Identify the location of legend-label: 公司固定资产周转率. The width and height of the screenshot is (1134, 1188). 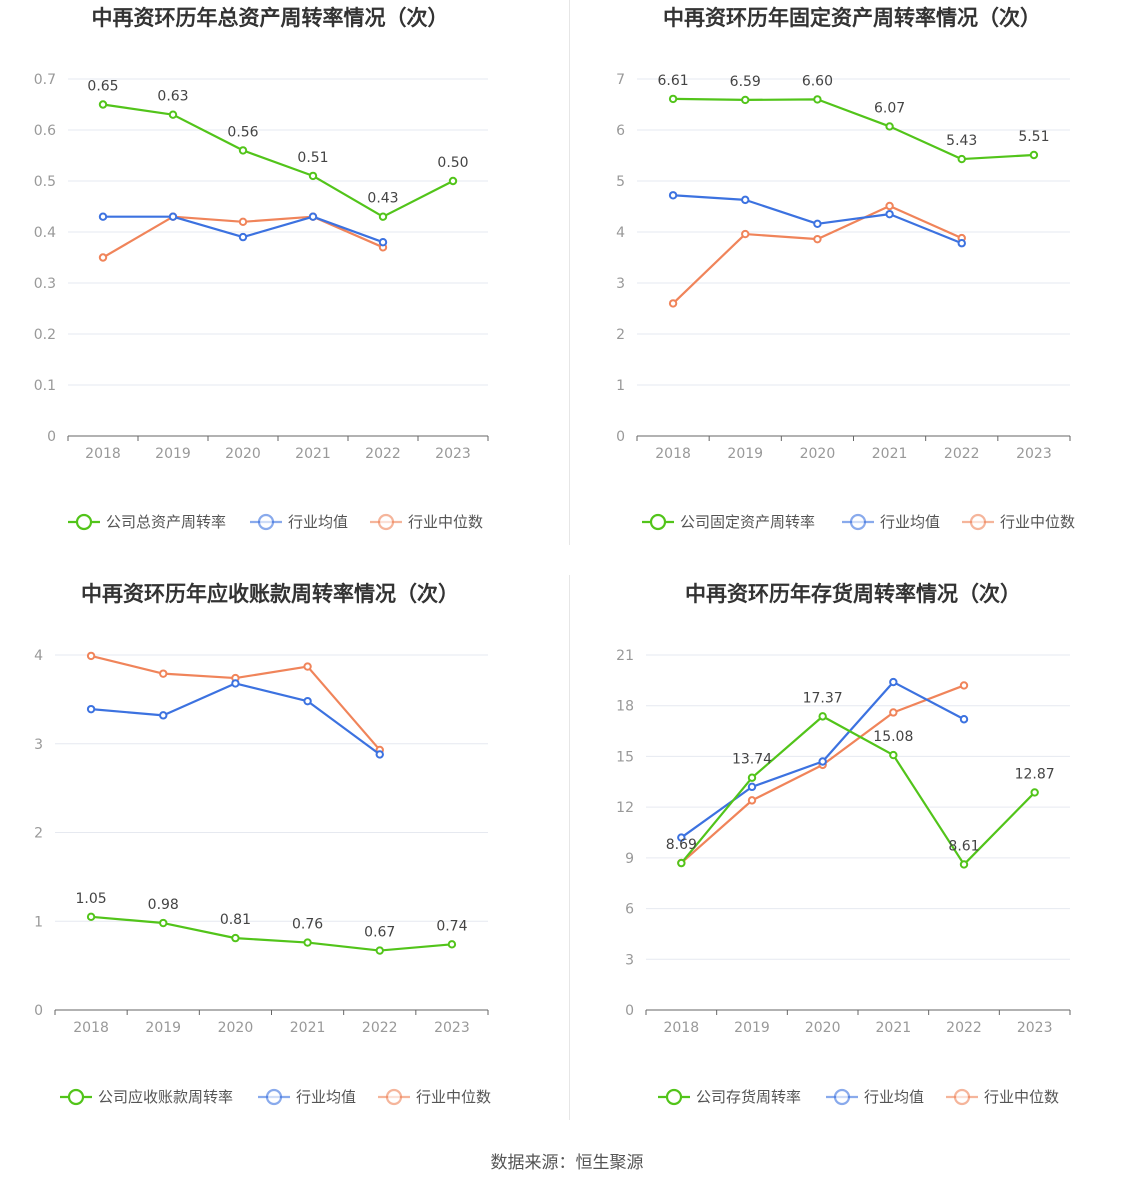
(747, 522).